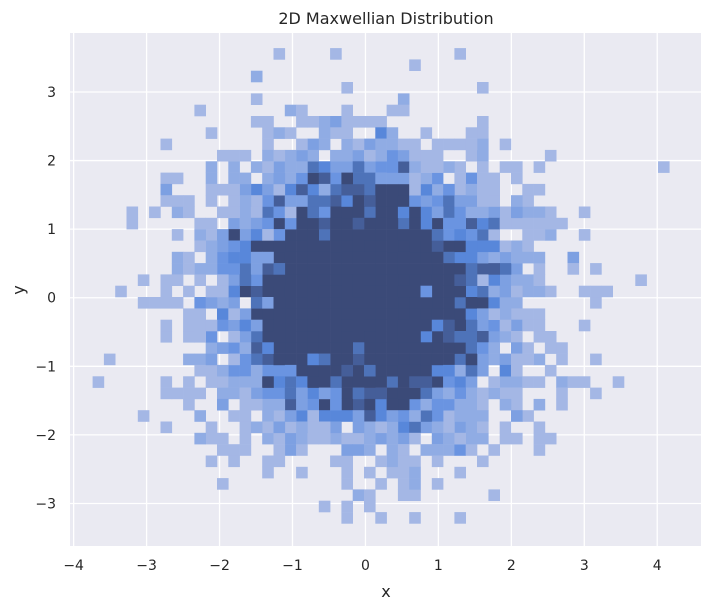  I want to click on x-tick-label: −3, so click(146, 566).